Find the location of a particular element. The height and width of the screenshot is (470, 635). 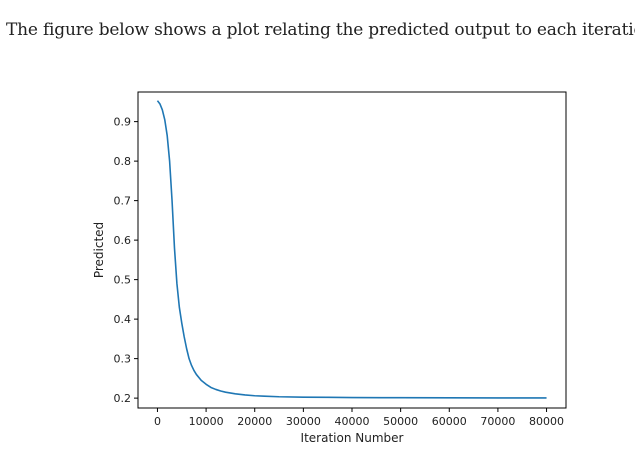

y-tick-label: 0.9 is located at coordinates (123, 122).